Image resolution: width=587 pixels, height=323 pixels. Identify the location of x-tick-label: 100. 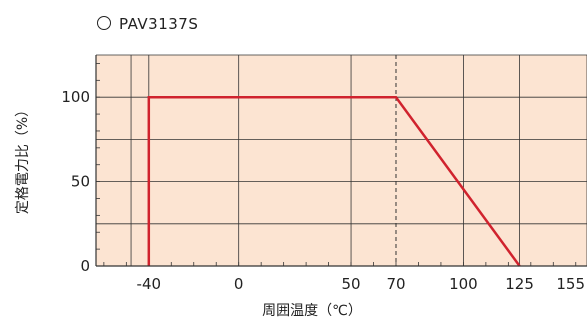
(463, 284).